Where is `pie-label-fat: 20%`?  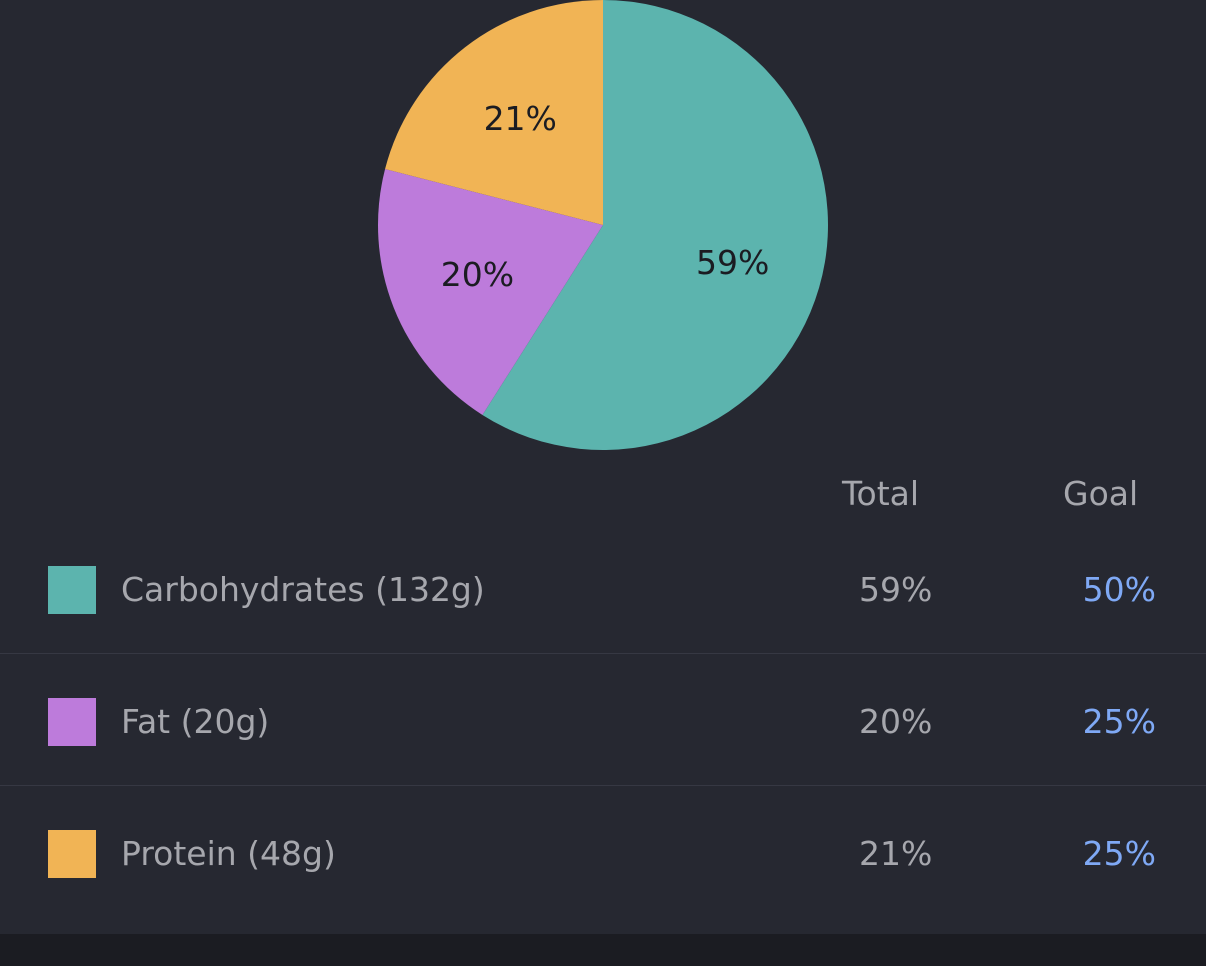 pie-label-fat: 20% is located at coordinates (477, 274).